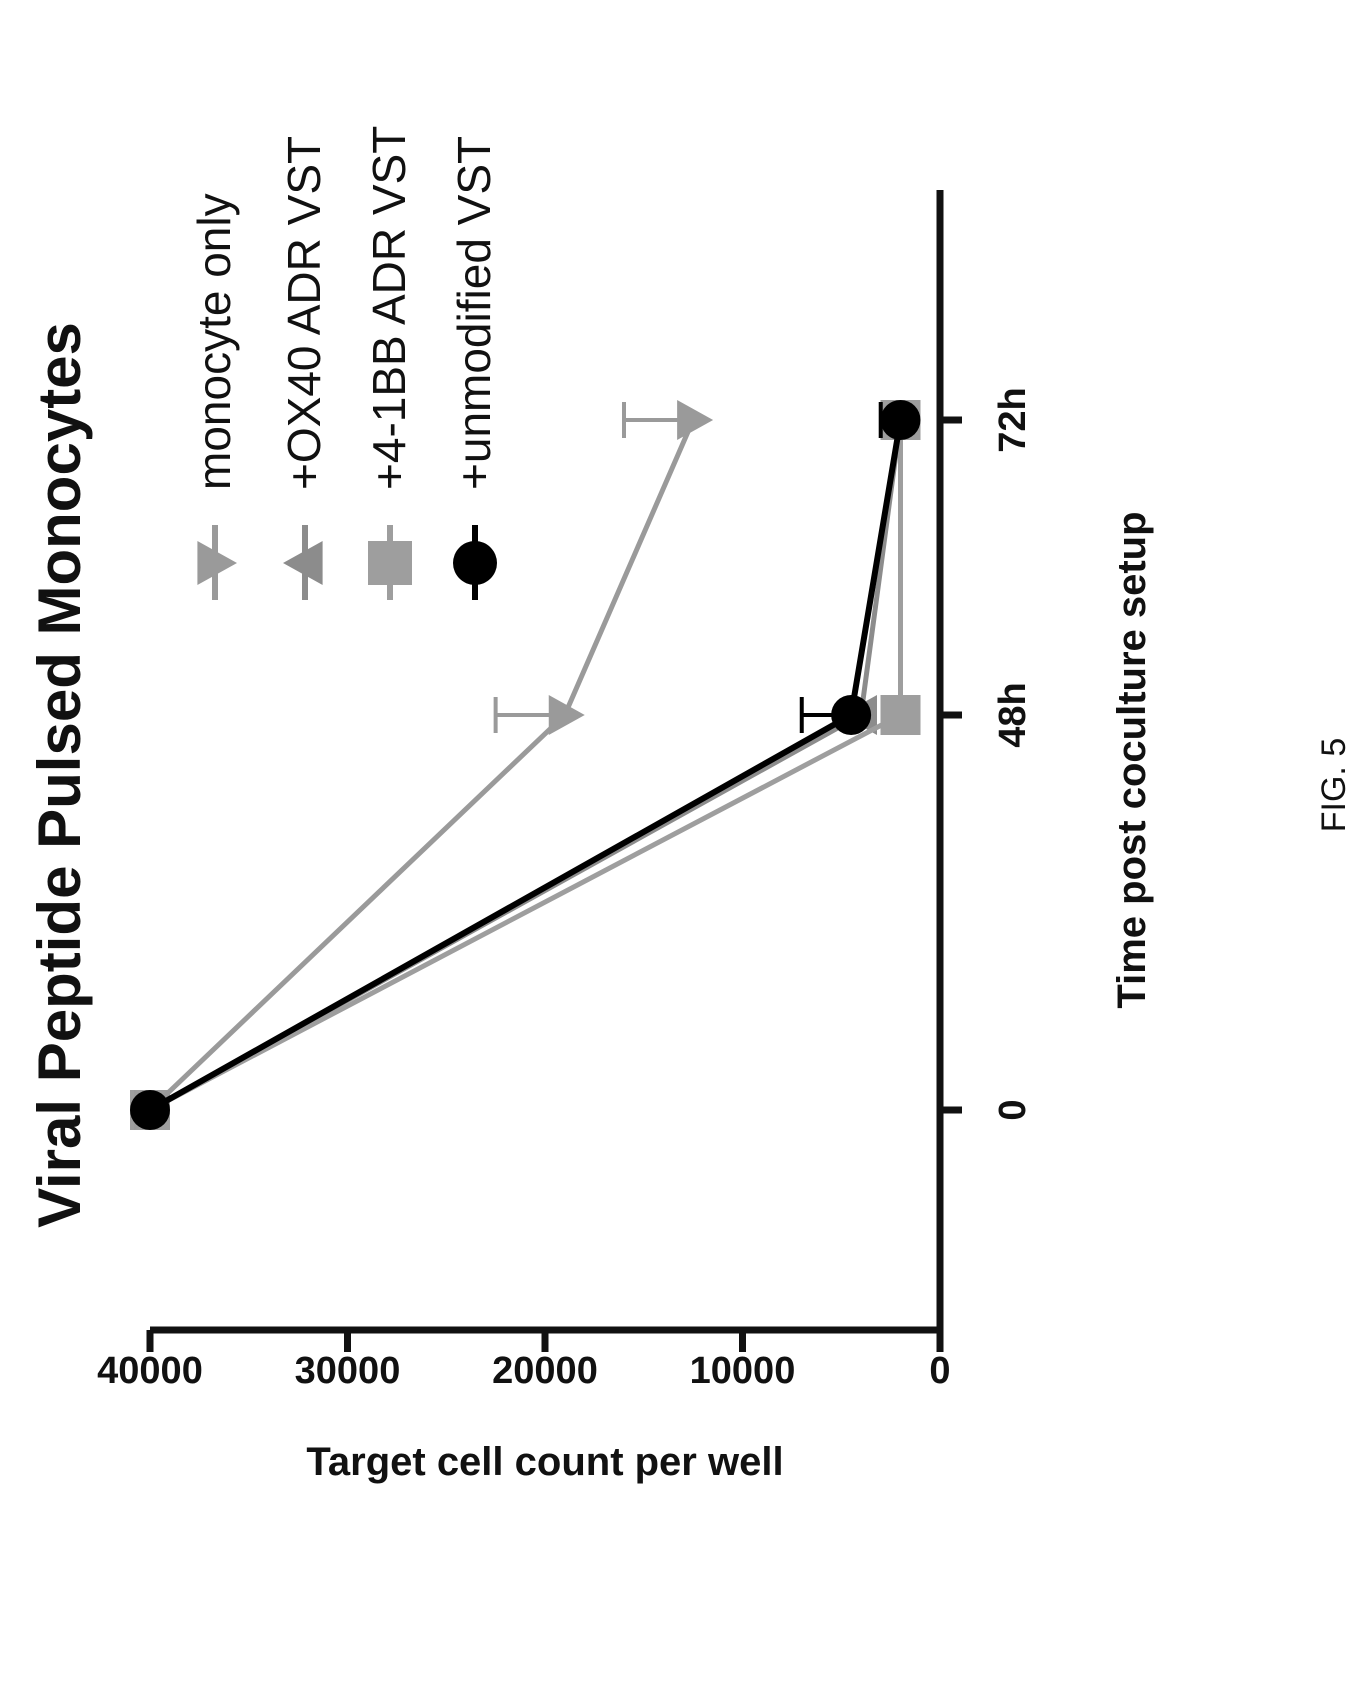  I want to click on y-tick-label: 30000, so click(348, 1371).